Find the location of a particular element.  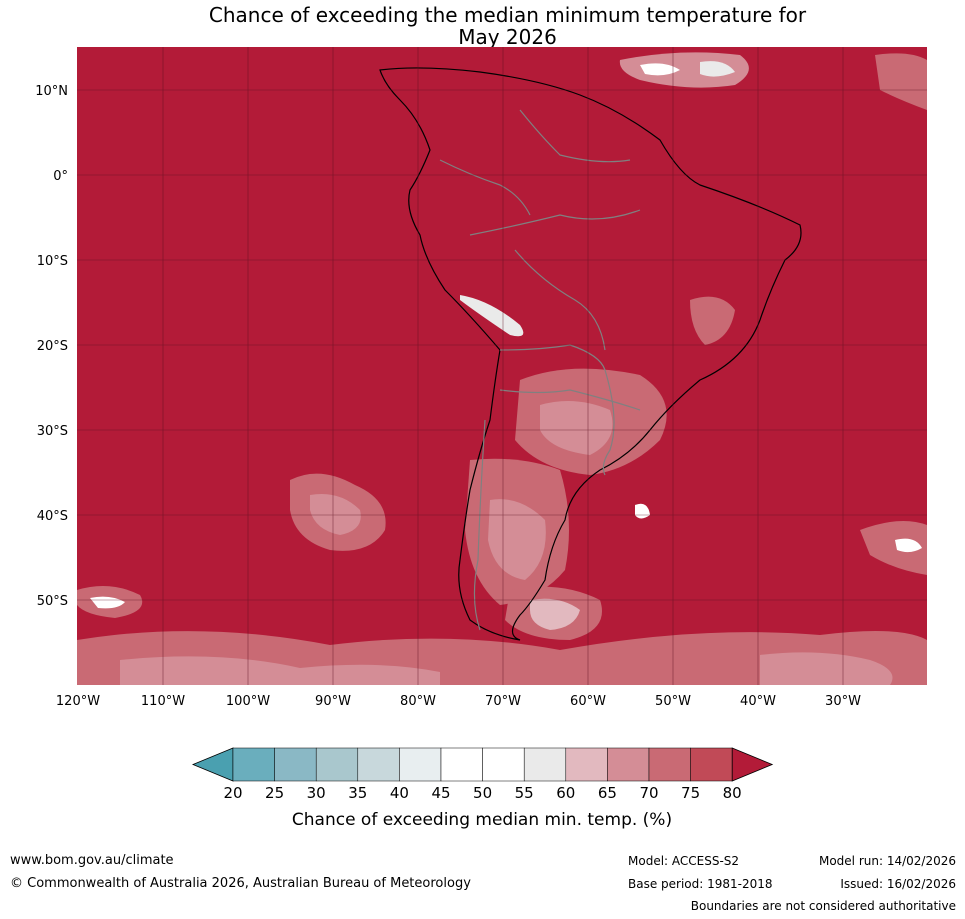

lon-label-40w: 40°W is located at coordinates (758, 701).